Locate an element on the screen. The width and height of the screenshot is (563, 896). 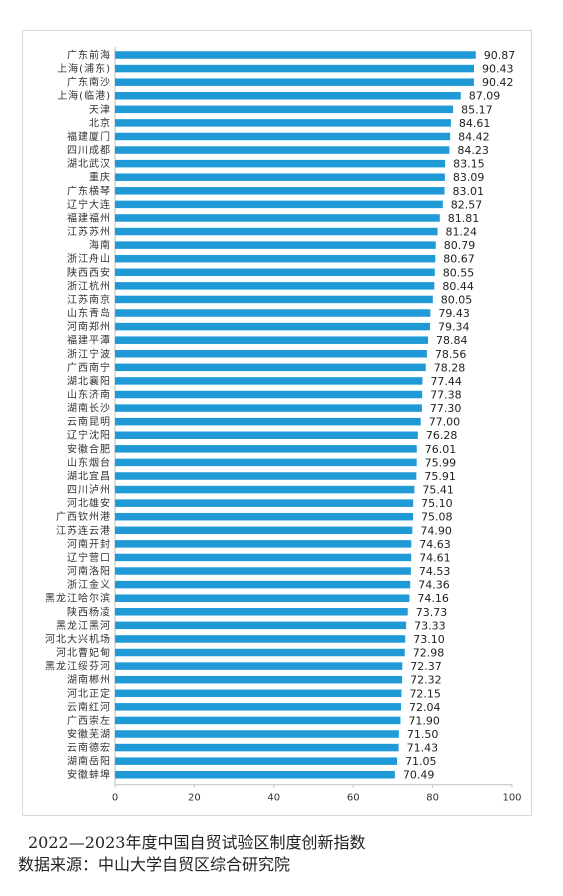
data-label: 81.81 is located at coordinates (464, 218).